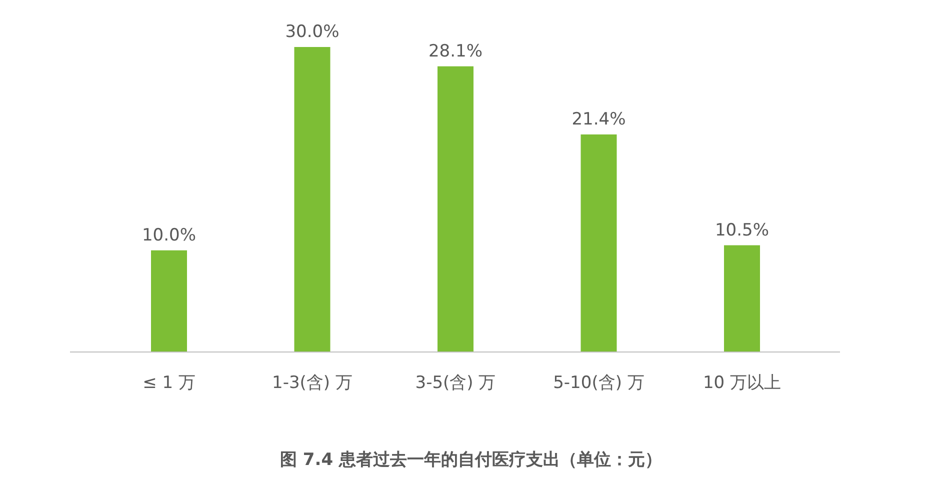 The image size is (942, 482). Describe the element at coordinates (312, 32) in the screenshot. I see `data-label: 30.0%` at that location.